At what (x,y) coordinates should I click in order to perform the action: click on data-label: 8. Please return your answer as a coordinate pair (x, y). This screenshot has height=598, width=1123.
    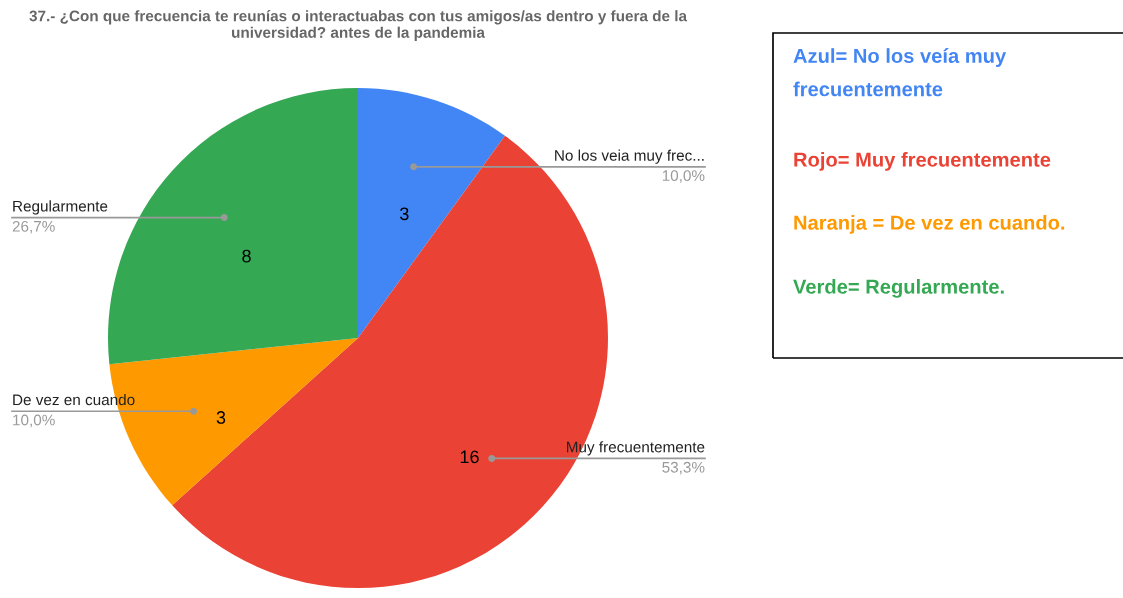
    Looking at the image, I should click on (246, 256).